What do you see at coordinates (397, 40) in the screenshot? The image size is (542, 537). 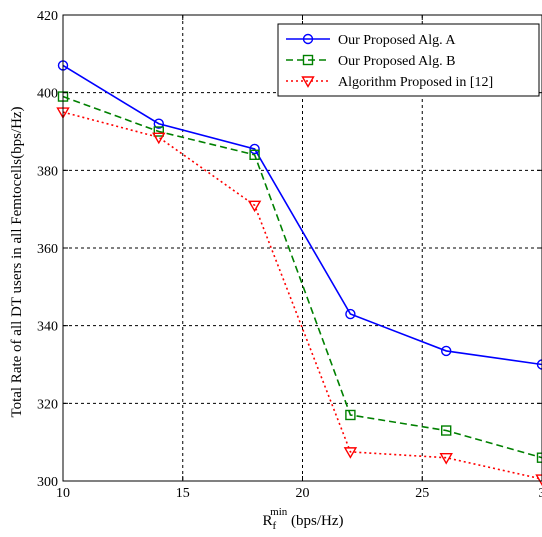 I see `legend-label: Our Proposed Alg. A` at bounding box center [397, 40].